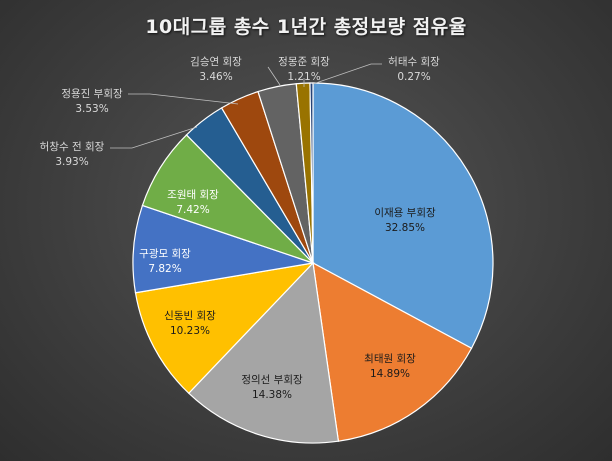  Describe the element at coordinates (303, 77) in the screenshot. I see `slice-percent-label: 1.21%` at that location.